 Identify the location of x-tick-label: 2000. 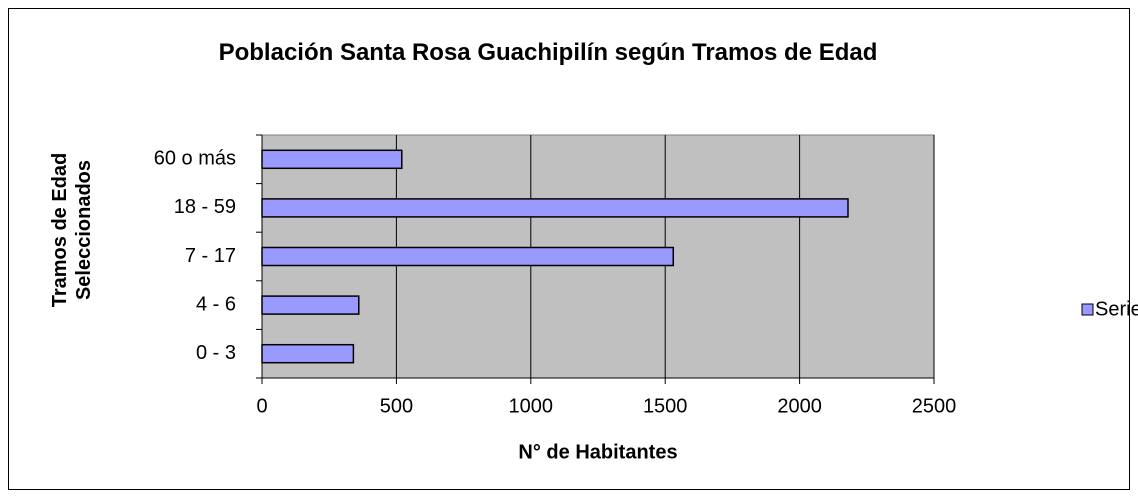
(799, 406).